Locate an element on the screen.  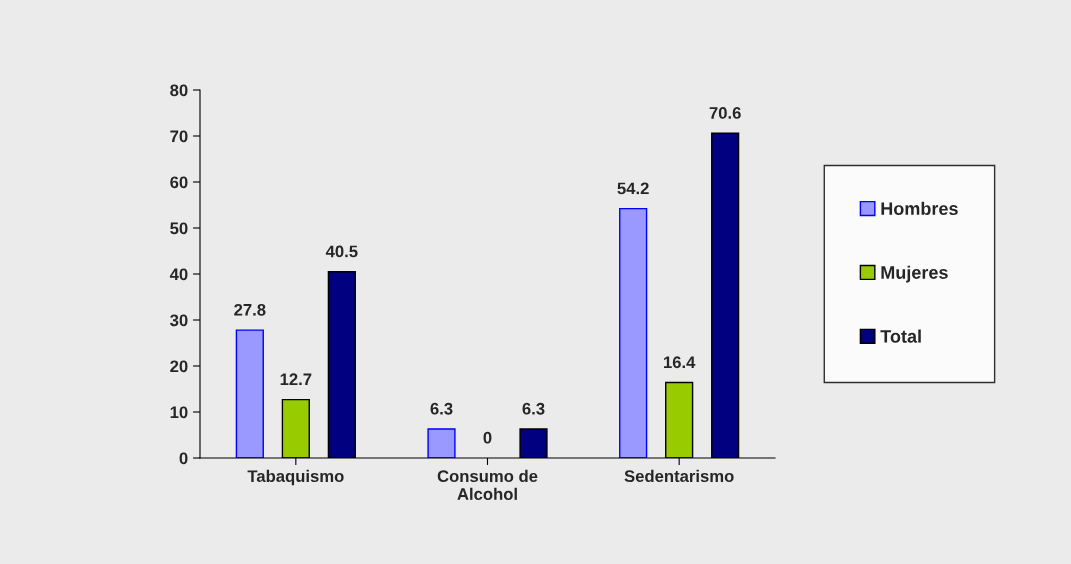
data-label: 27.8 is located at coordinates (250, 309).